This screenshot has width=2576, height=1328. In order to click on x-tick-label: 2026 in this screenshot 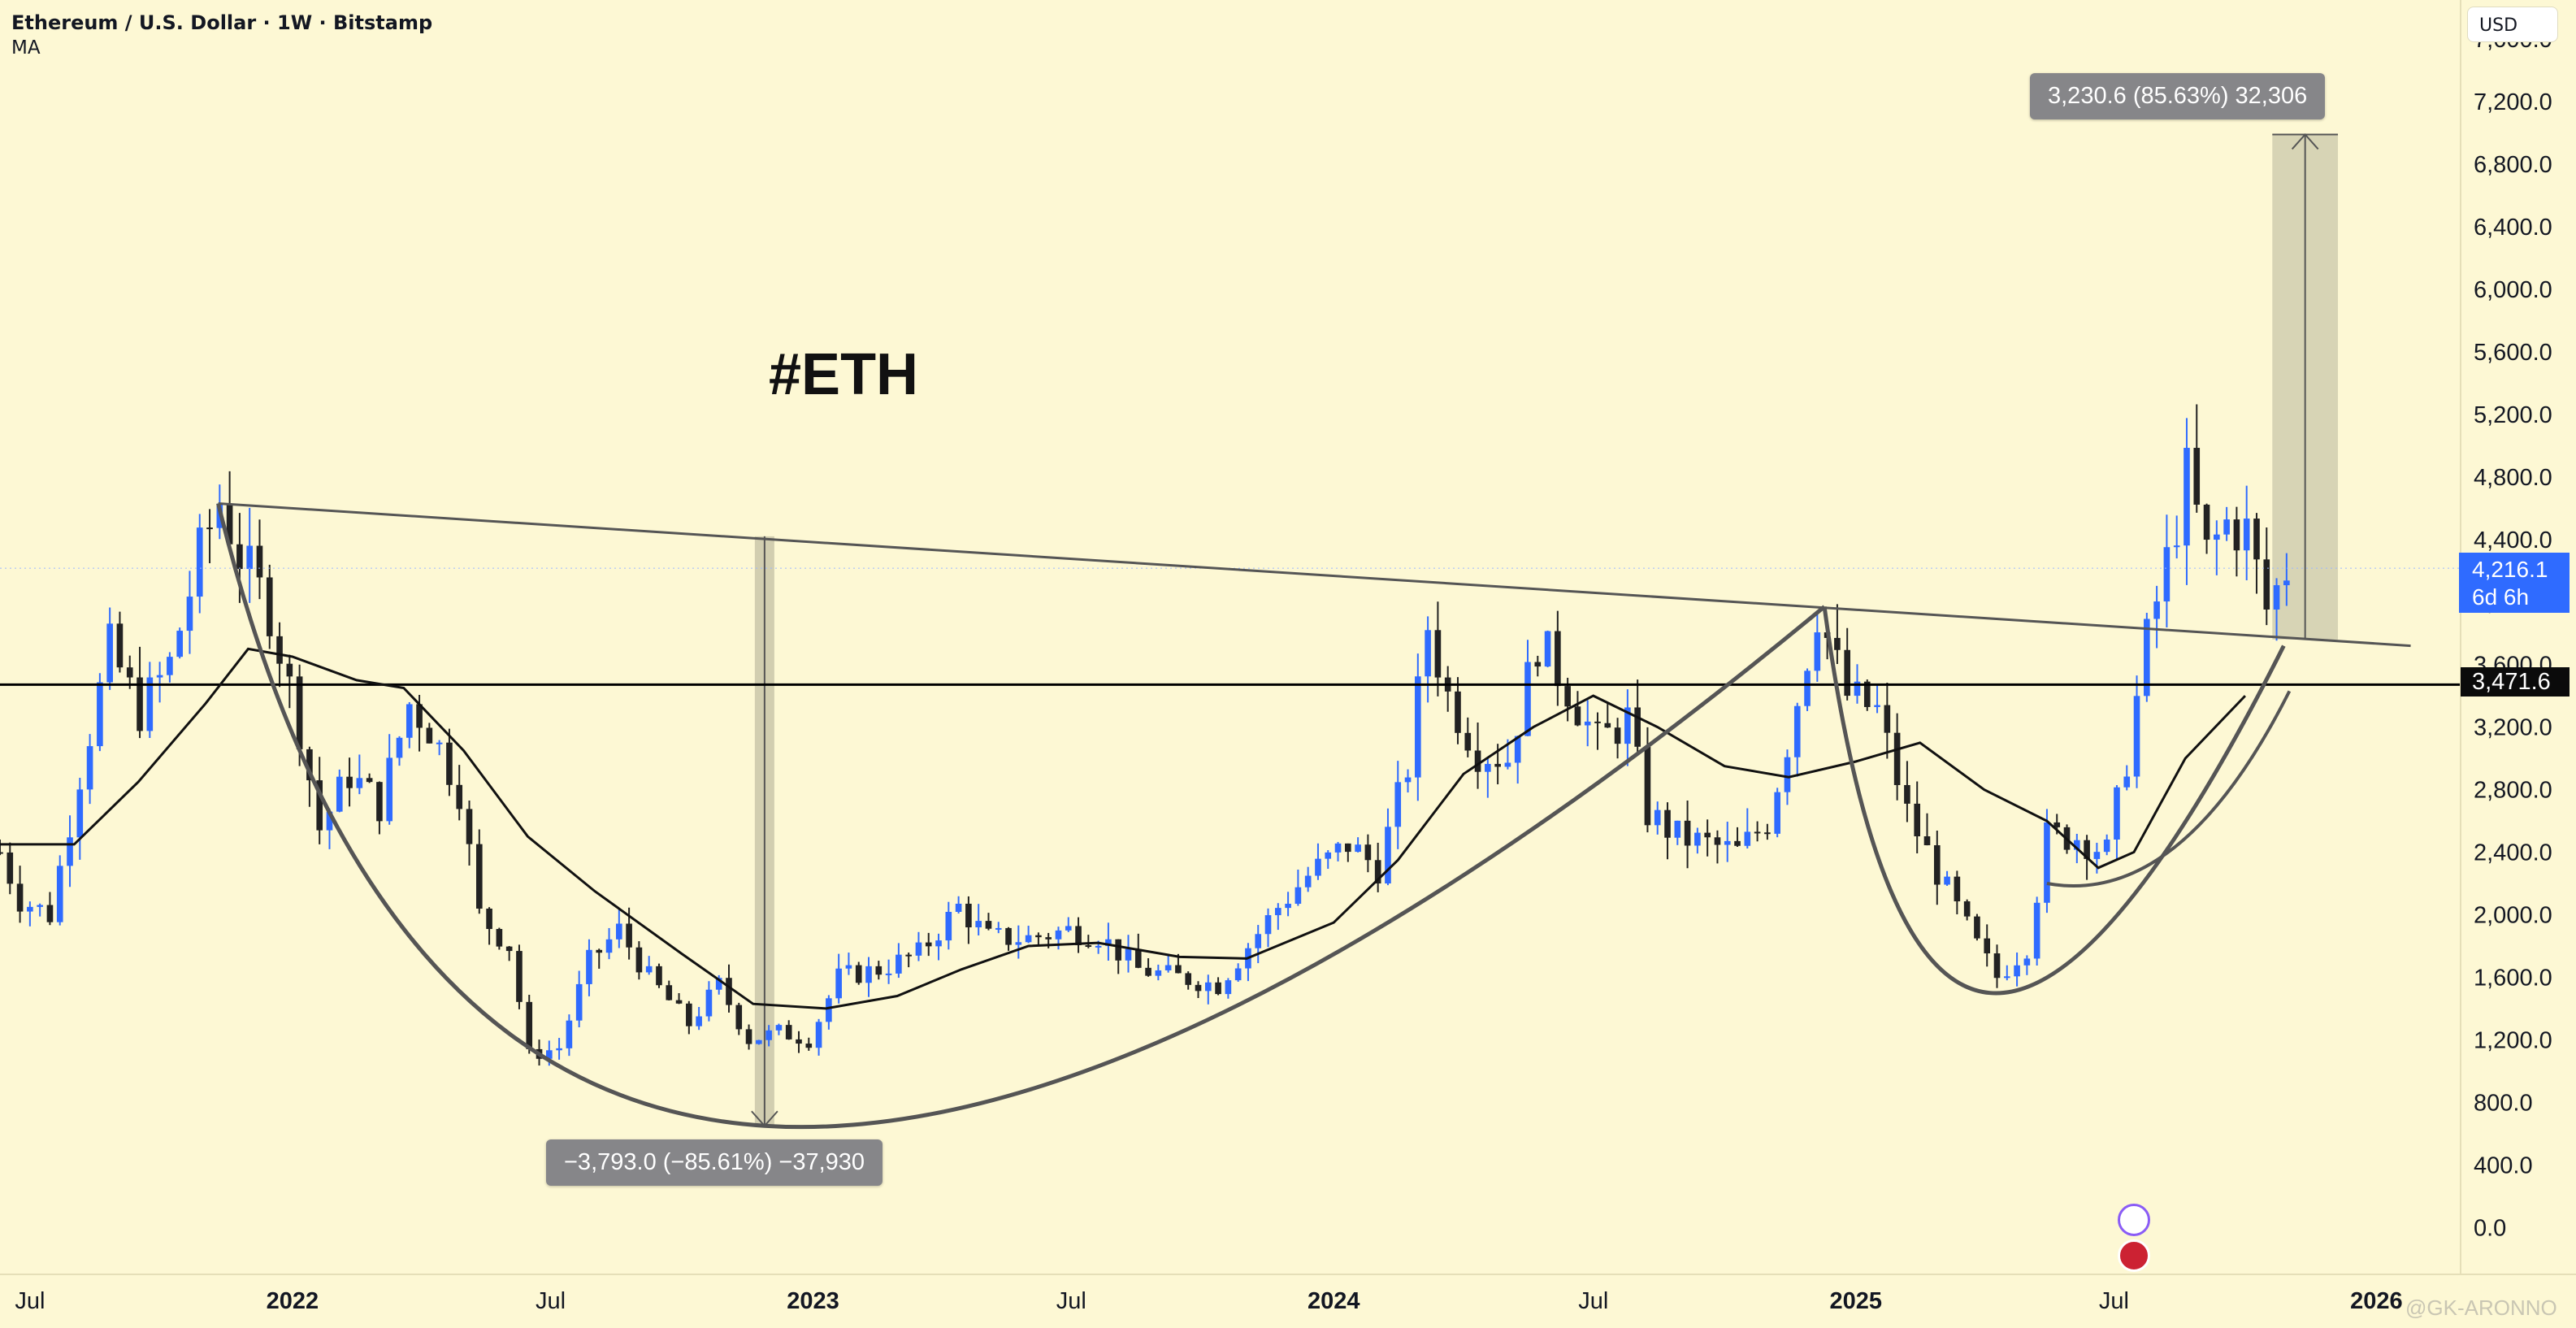, I will do `click(2376, 1301)`.